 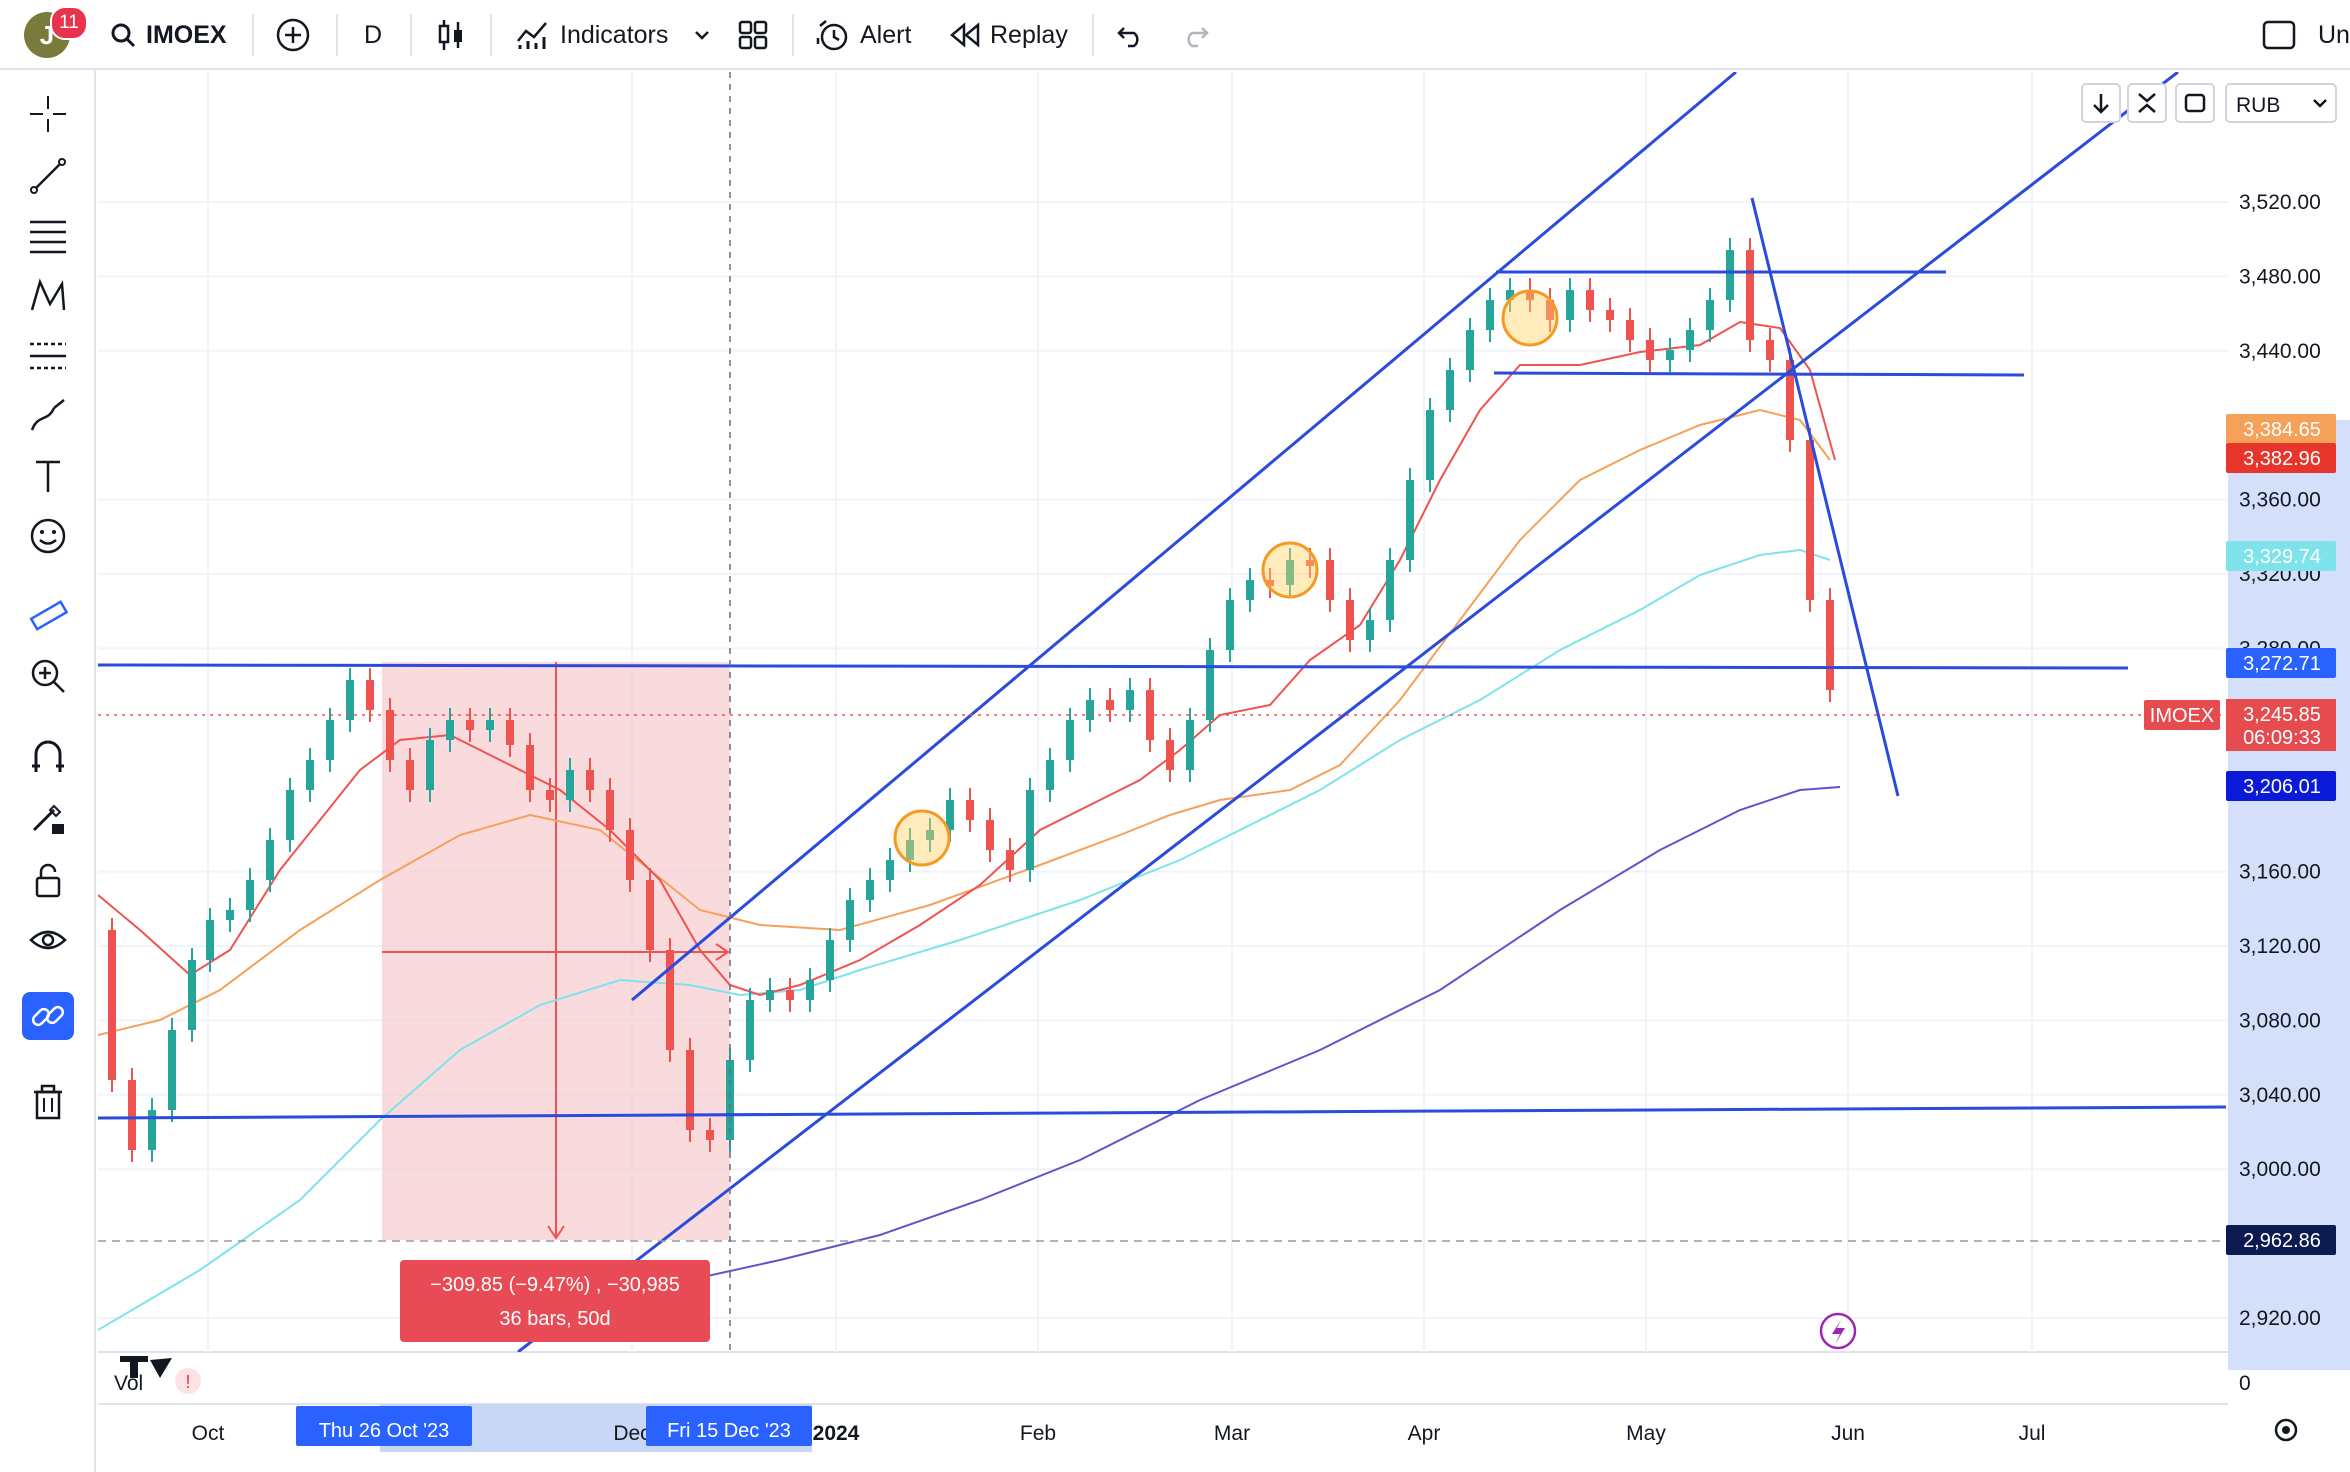 I want to click on indicators-button: Indicators, so click(x=592, y=35).